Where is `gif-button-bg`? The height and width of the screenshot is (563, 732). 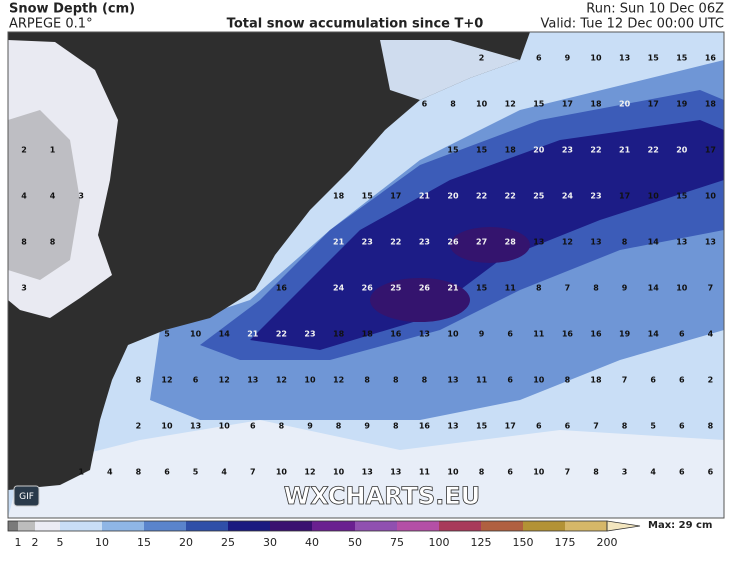 gif-button-bg is located at coordinates (26, 496).